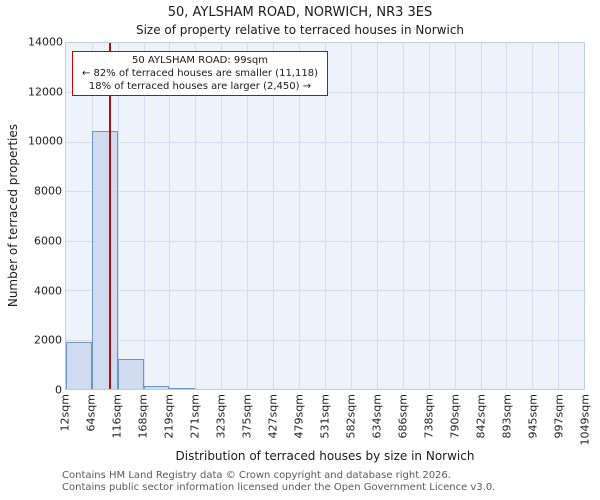 Image resolution: width=600 pixels, height=500 pixels. I want to click on x-tick: 116sqm, so click(117, 418).